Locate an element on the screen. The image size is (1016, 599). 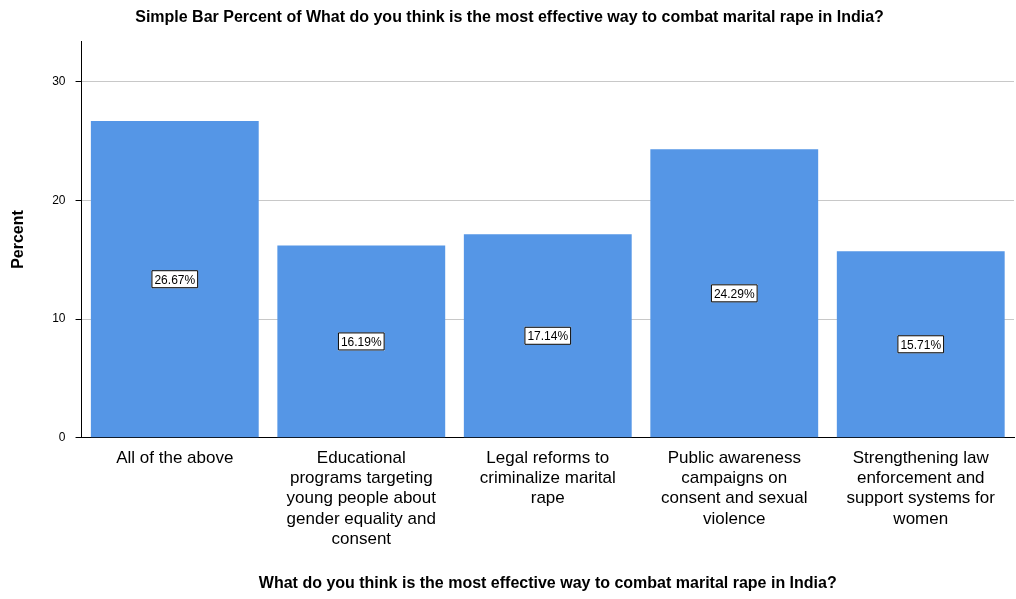
chart-title: Simple Bar Percent of What do you think is the most effective way to combat marital rape in India? is located at coordinates (509, 17).